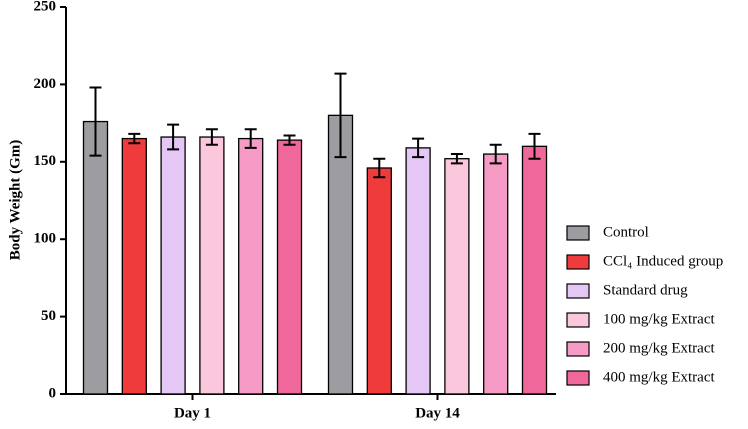  Describe the element at coordinates (437, 413) in the screenshot. I see `x-tick-label: Day 14` at that location.